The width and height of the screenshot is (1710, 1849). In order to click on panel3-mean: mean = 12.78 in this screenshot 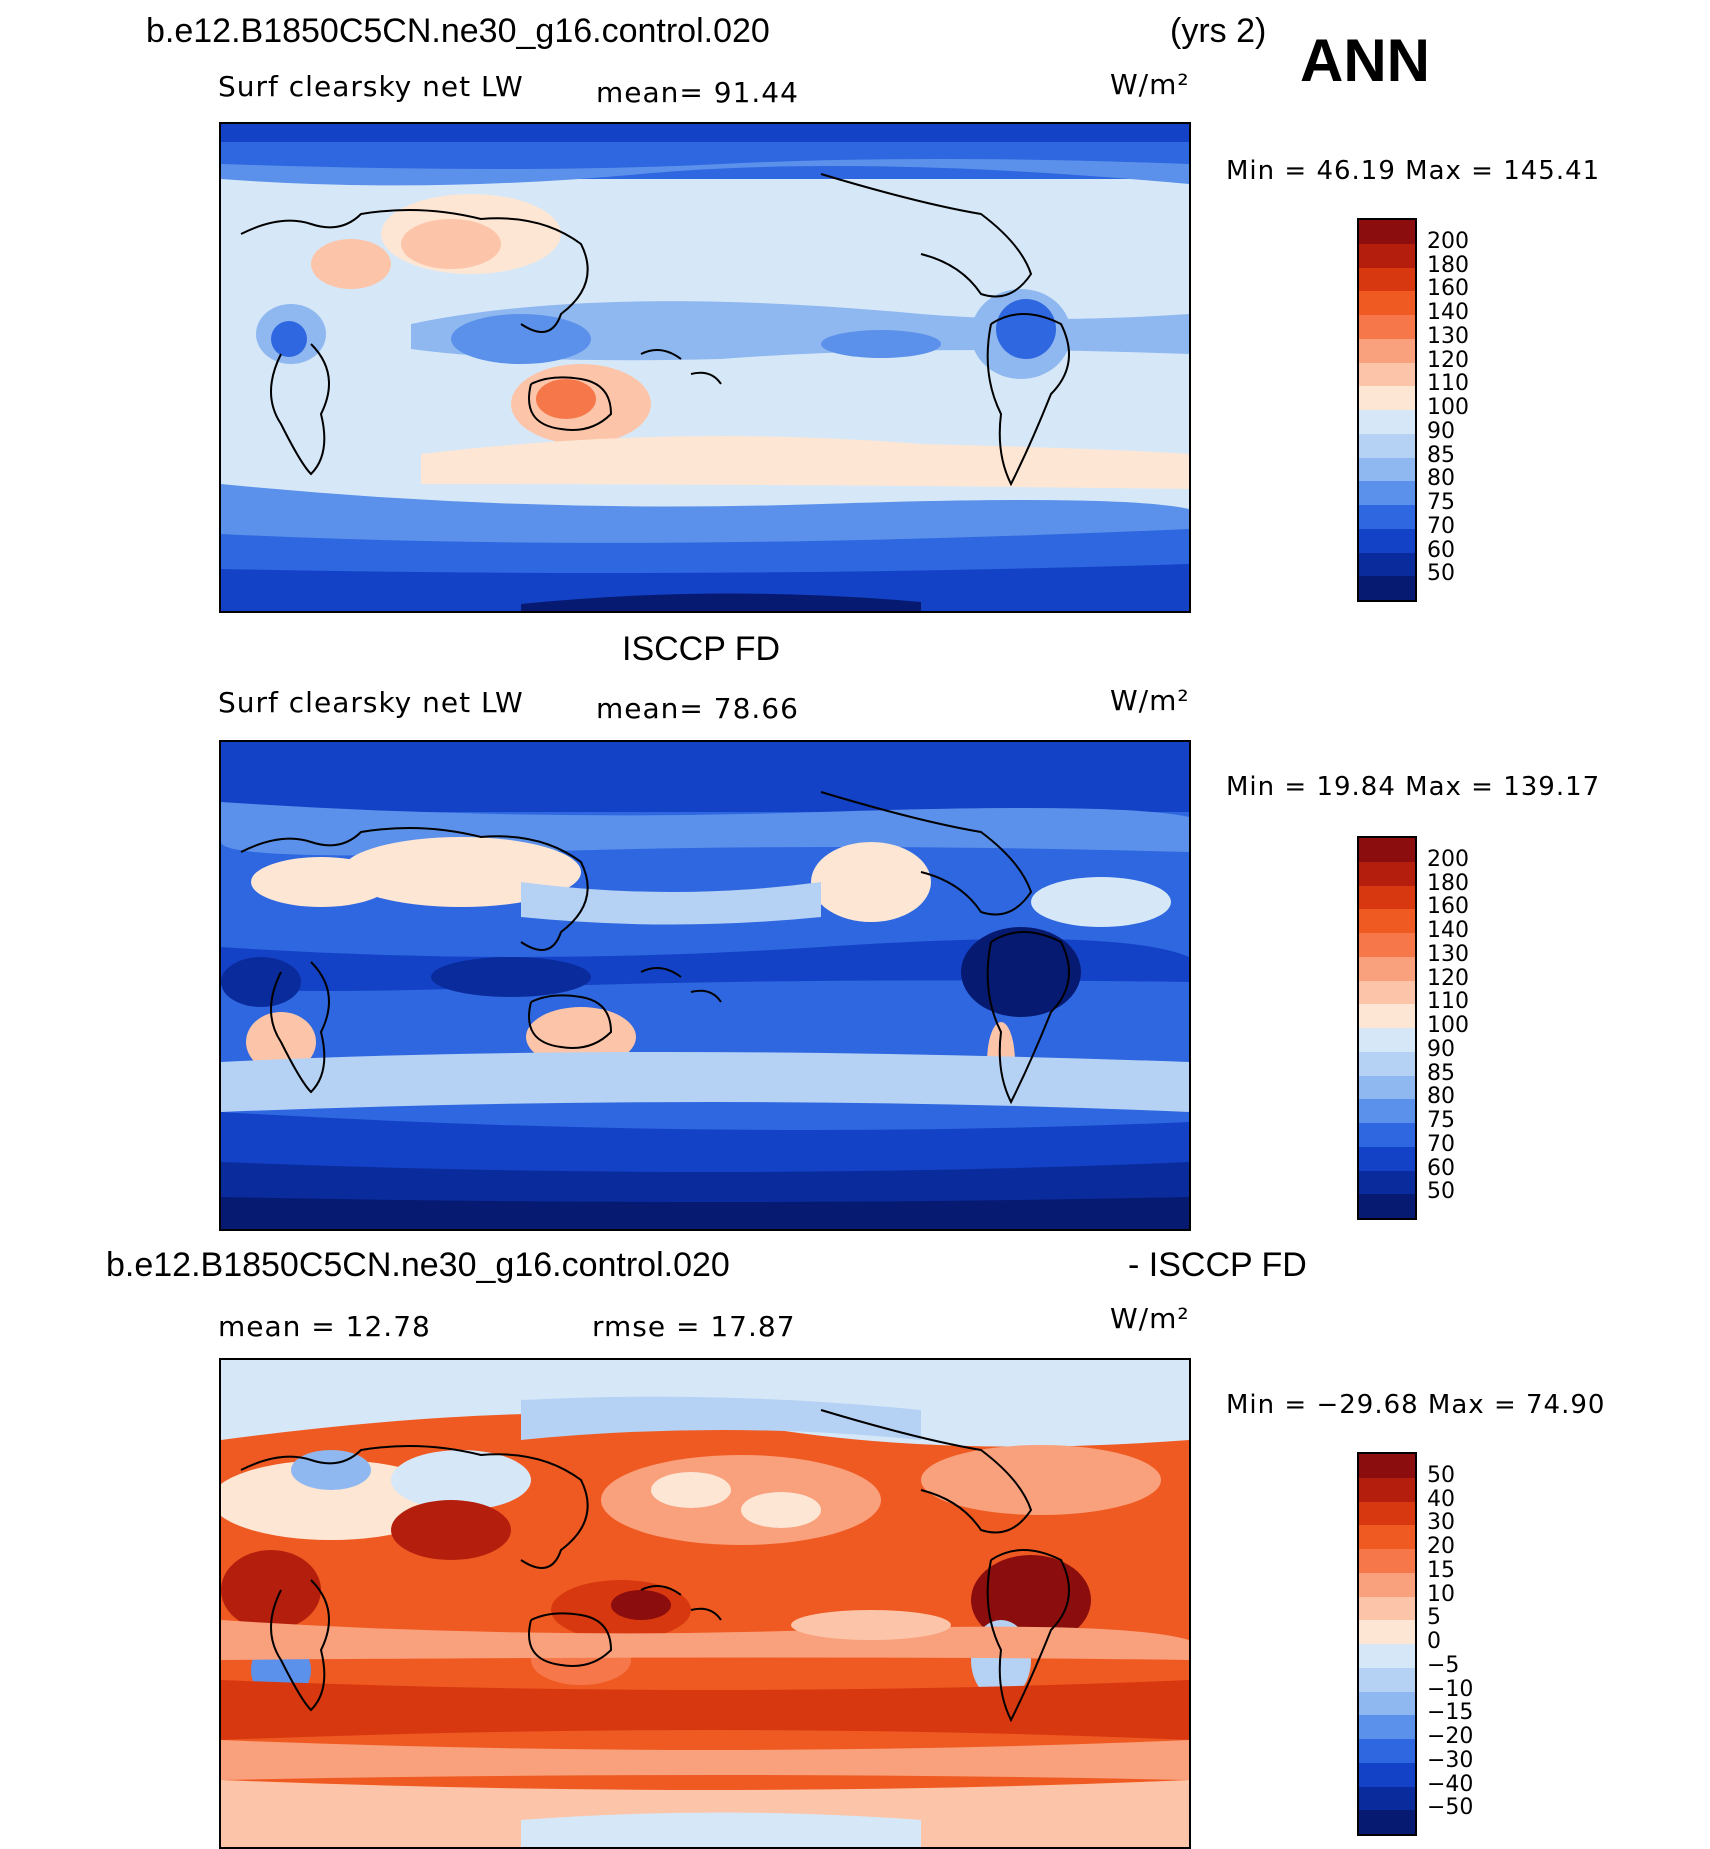, I will do `click(324, 1326)`.